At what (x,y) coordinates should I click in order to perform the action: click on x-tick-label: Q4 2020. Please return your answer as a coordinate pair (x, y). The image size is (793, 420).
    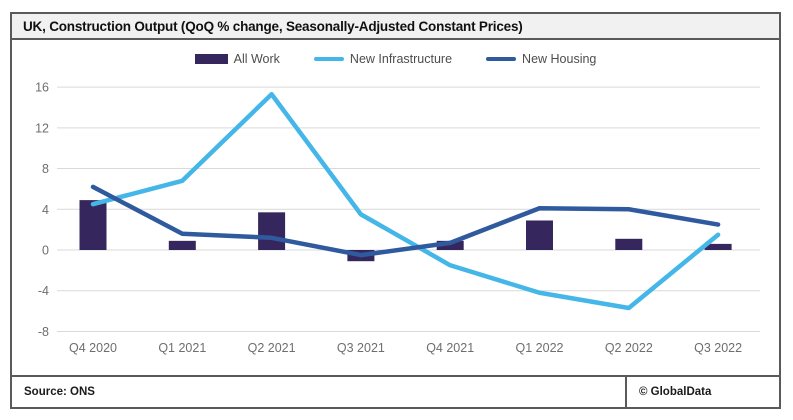
    Looking at the image, I should click on (93, 348).